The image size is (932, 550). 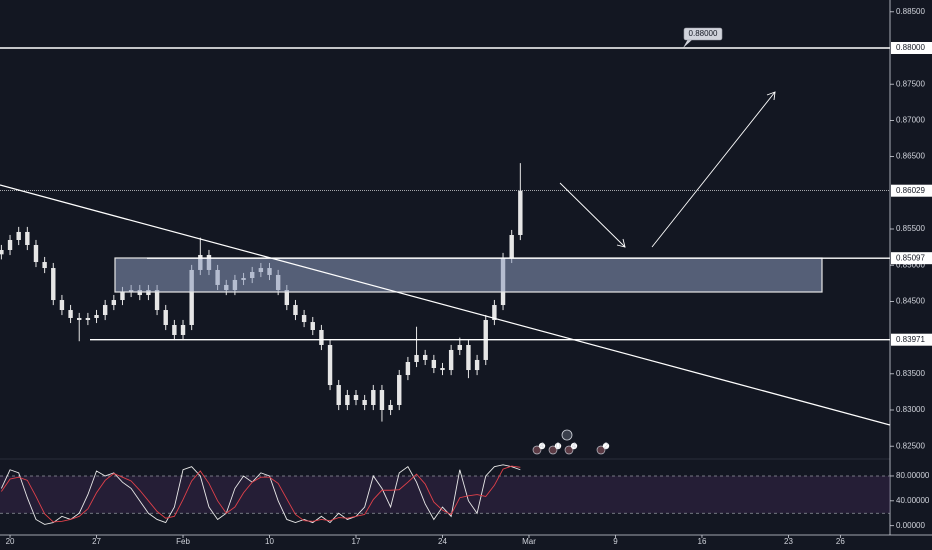 I want to click on osc-y-tick-label: 80.00000, so click(x=913, y=475).